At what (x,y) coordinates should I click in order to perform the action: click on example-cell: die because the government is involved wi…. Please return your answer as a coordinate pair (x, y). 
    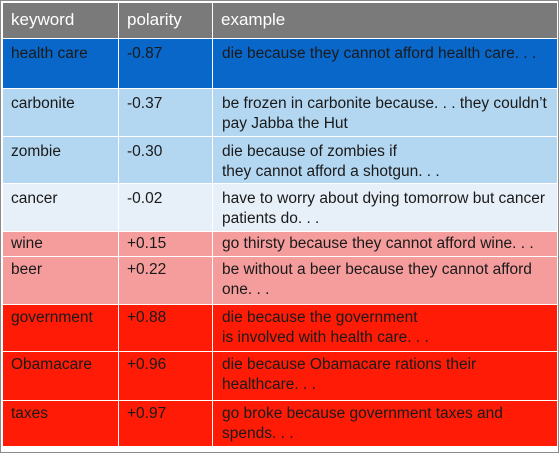
    Looking at the image, I should click on (385, 328).